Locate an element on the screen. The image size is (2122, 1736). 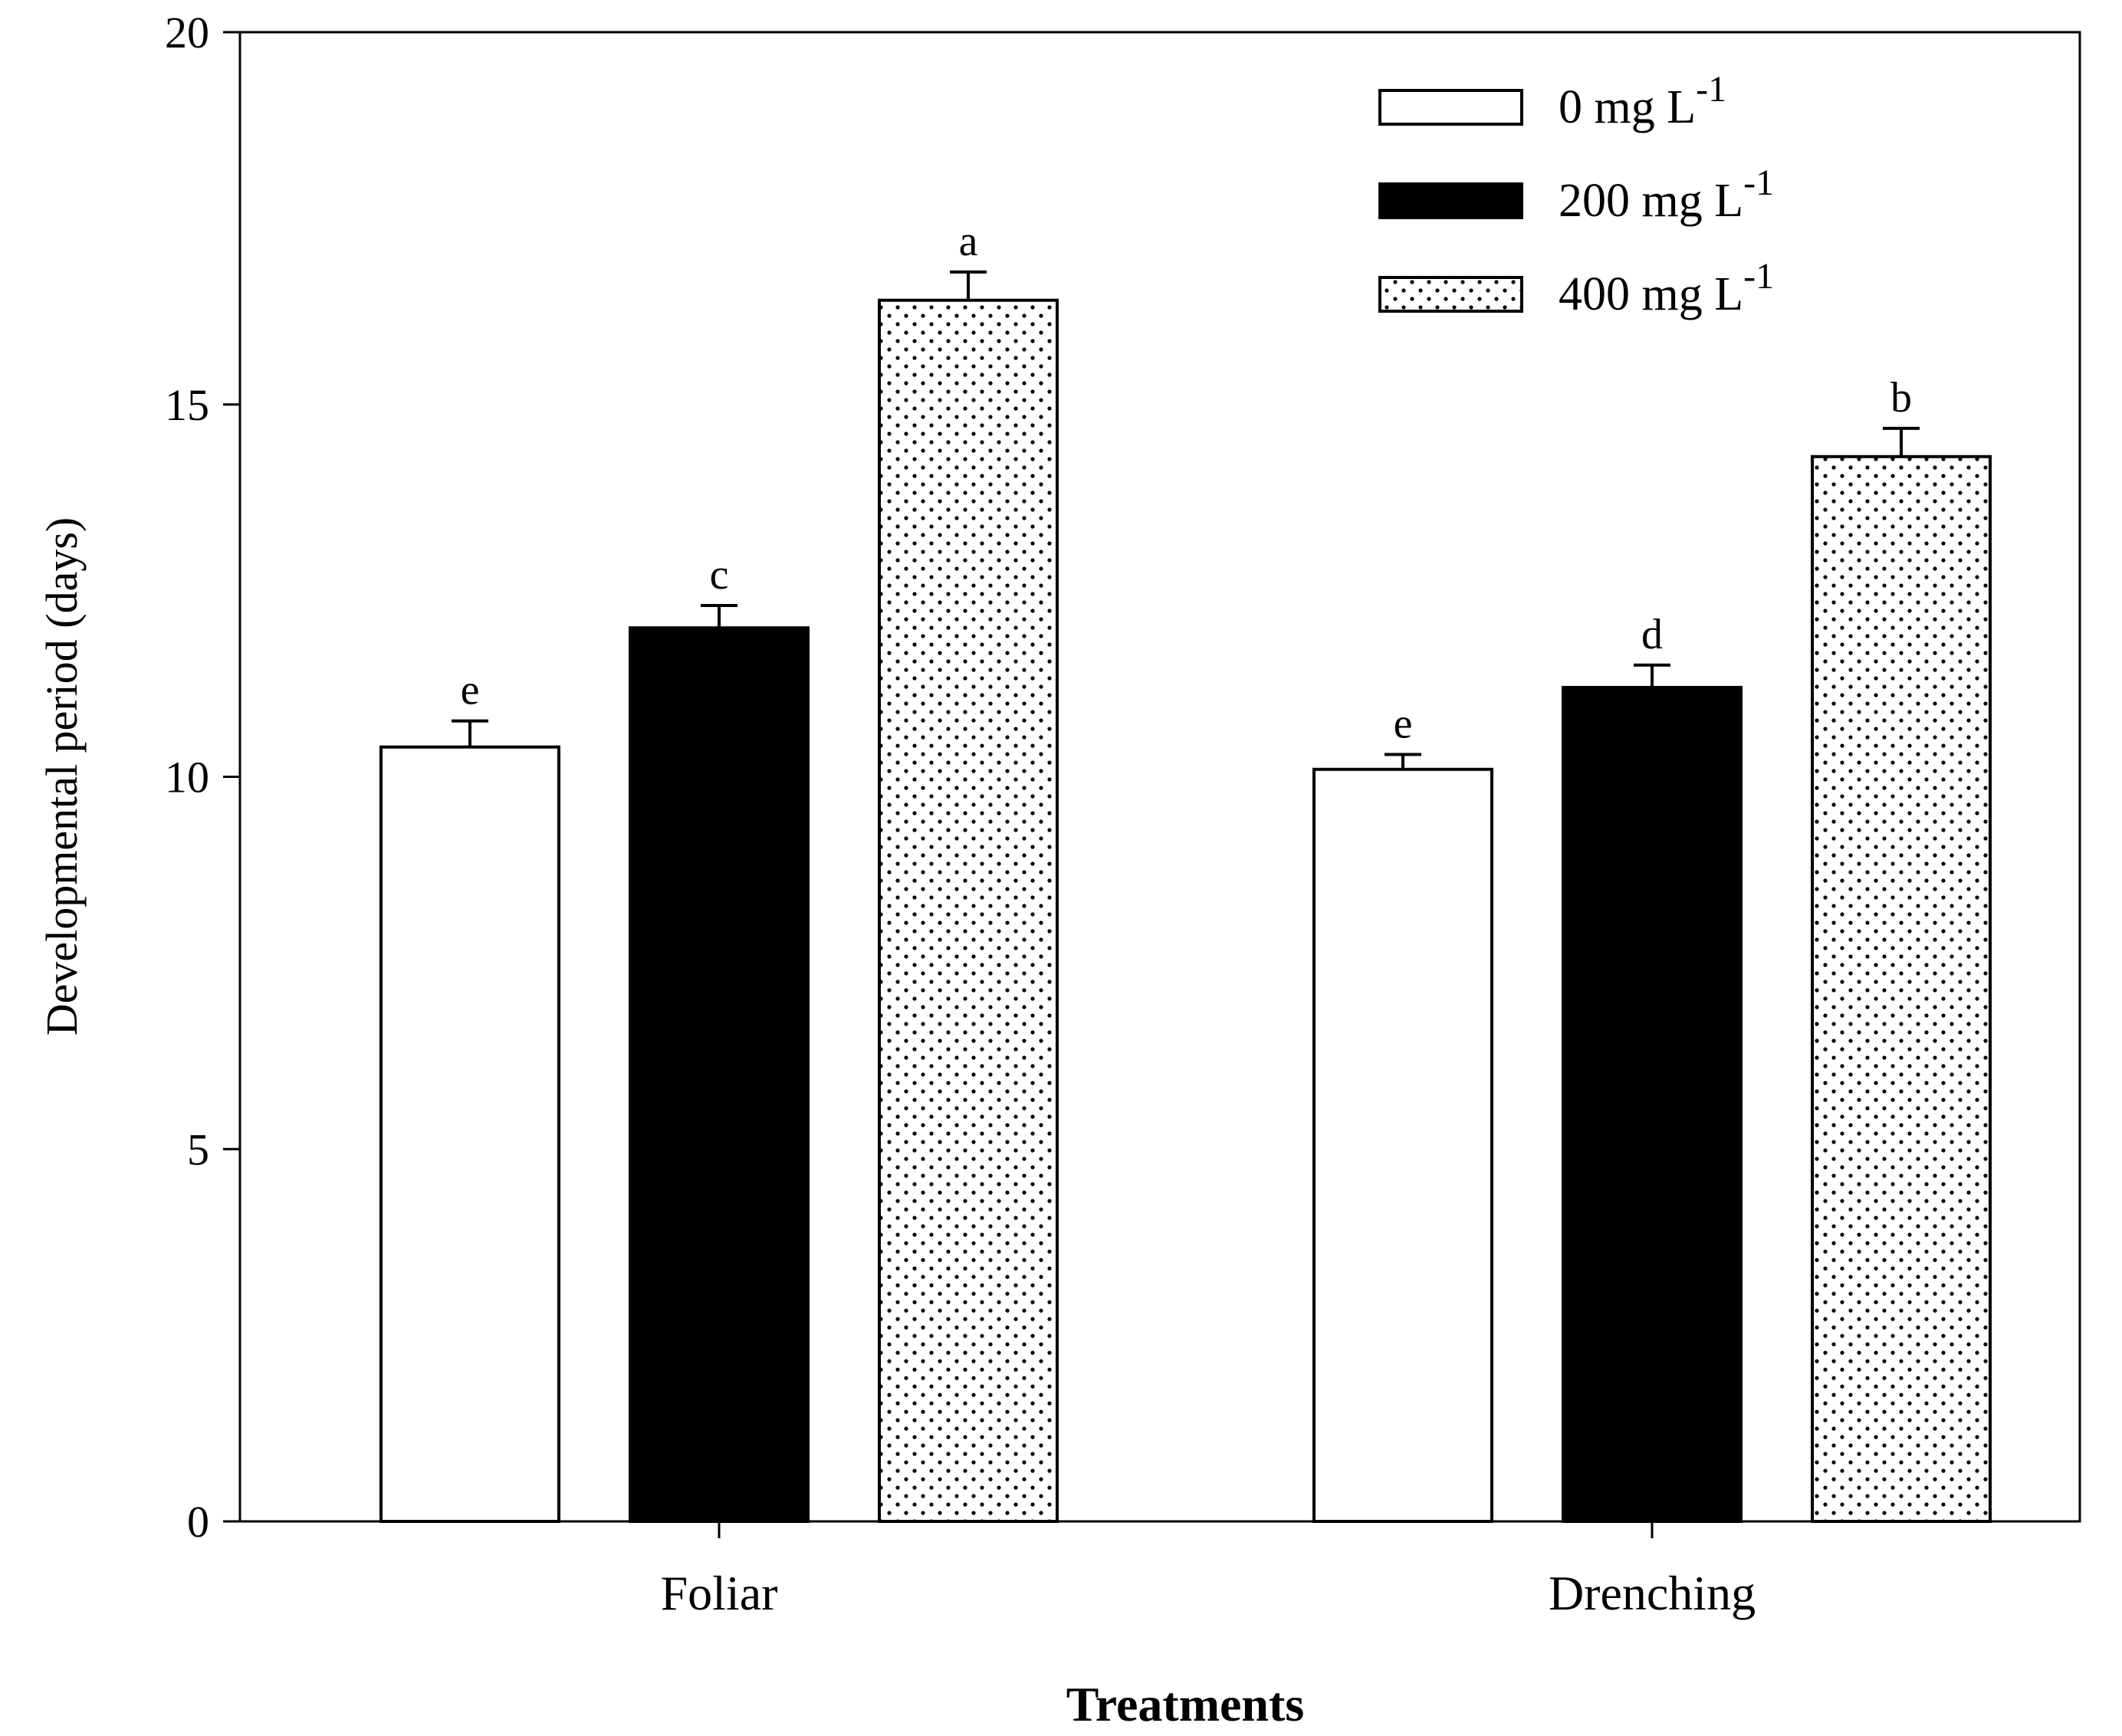
significance-letter: d is located at coordinates (1652, 634).